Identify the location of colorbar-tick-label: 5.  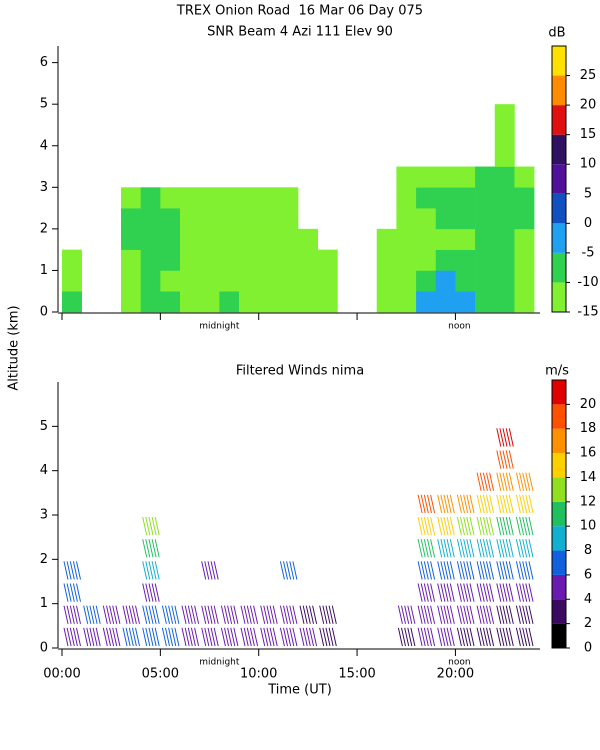
(588, 193).